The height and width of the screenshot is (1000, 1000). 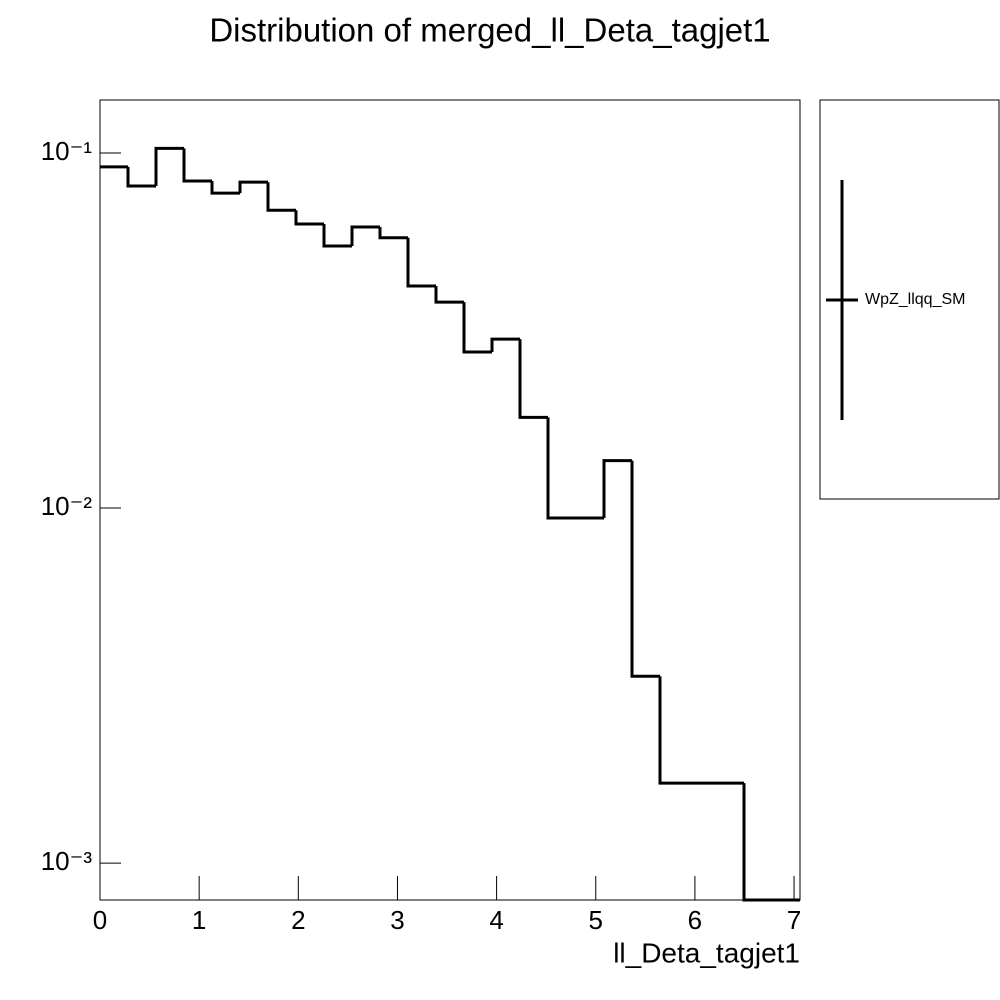 I want to click on legend-label: WpZ_llqq_SM, so click(x=915, y=299).